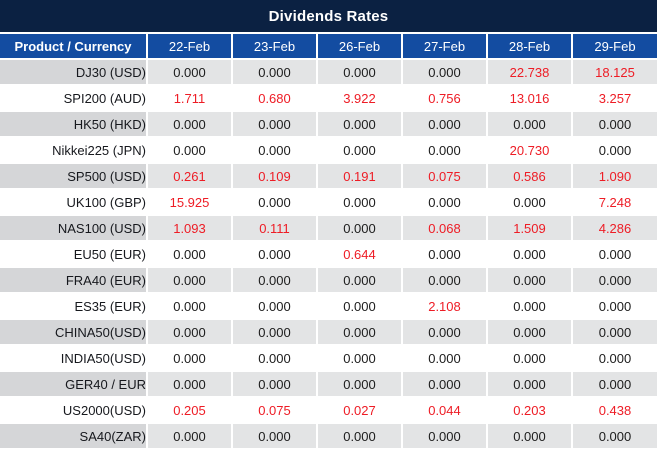  What do you see at coordinates (74, 280) in the screenshot?
I see `product-label: FRA40 (EUR)` at bounding box center [74, 280].